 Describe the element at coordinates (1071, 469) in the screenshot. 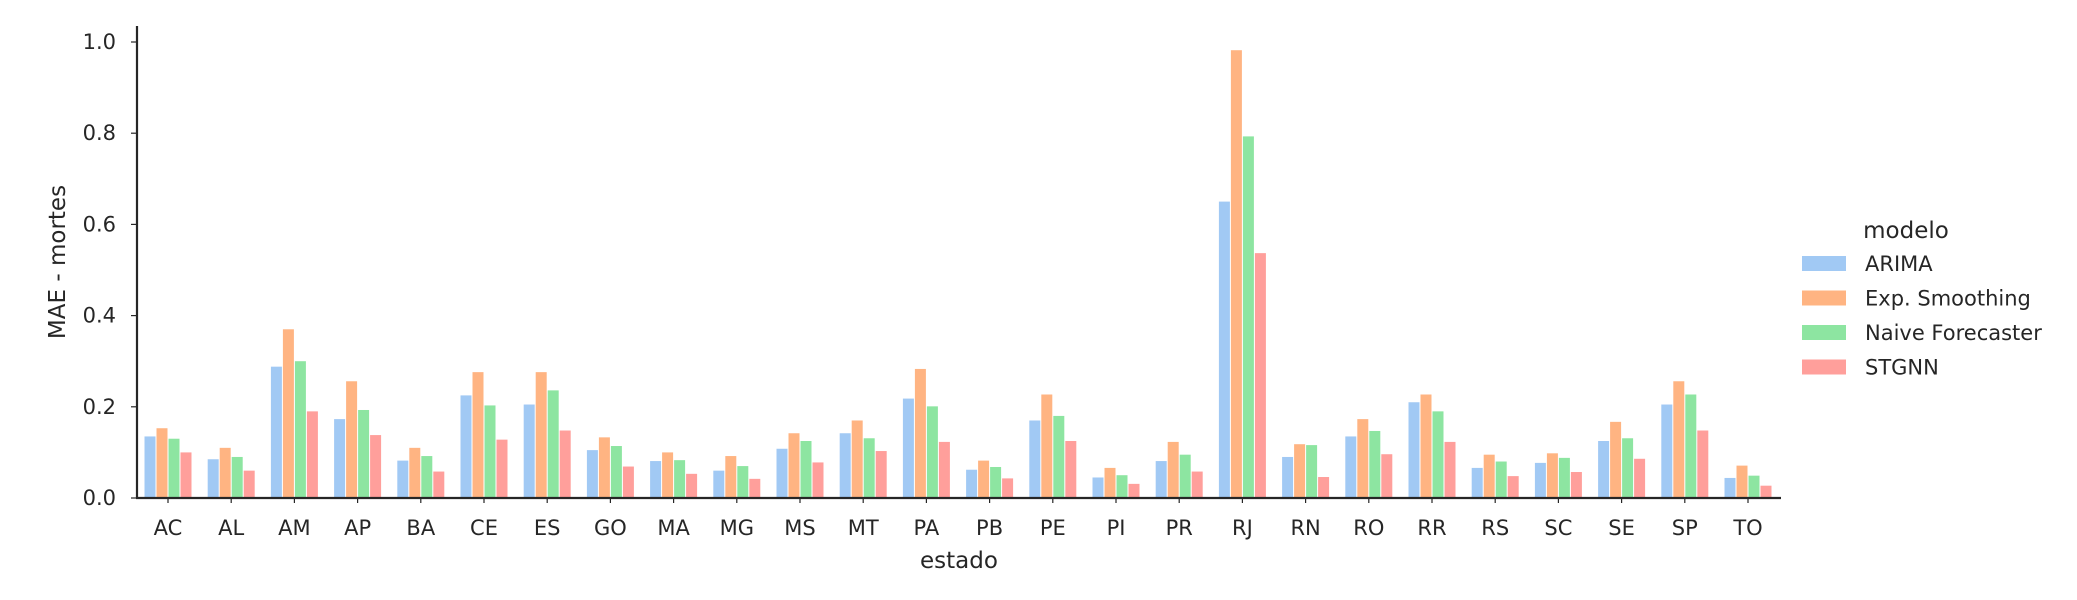

I see `bar-pe-stgnn` at that location.